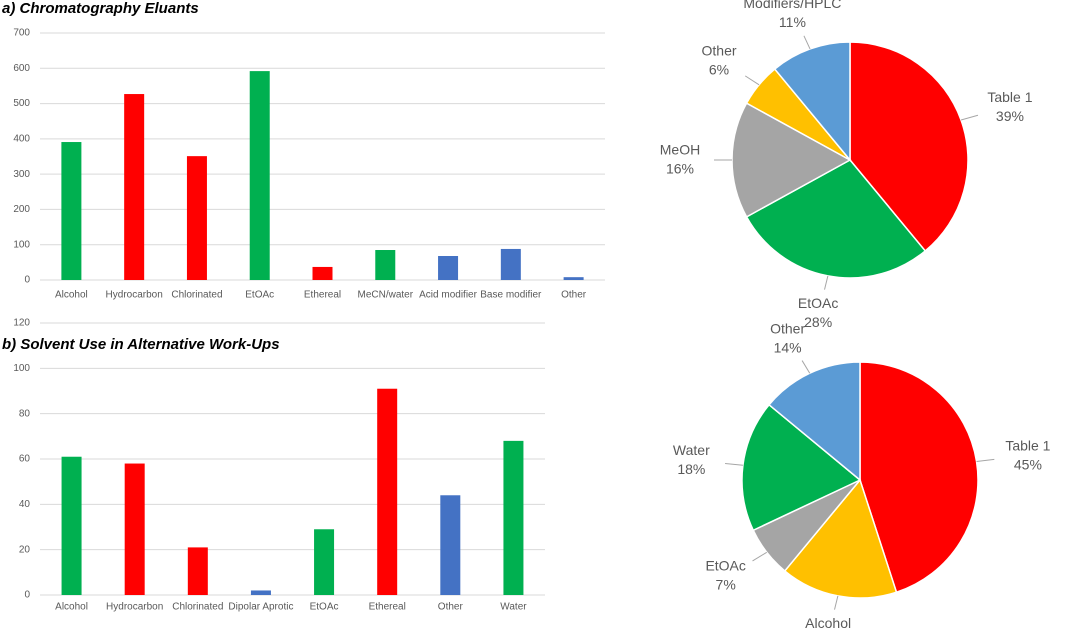 The height and width of the screenshot is (635, 1080). What do you see at coordinates (792, 22) in the screenshot?
I see `pie-value-label: 11%` at bounding box center [792, 22].